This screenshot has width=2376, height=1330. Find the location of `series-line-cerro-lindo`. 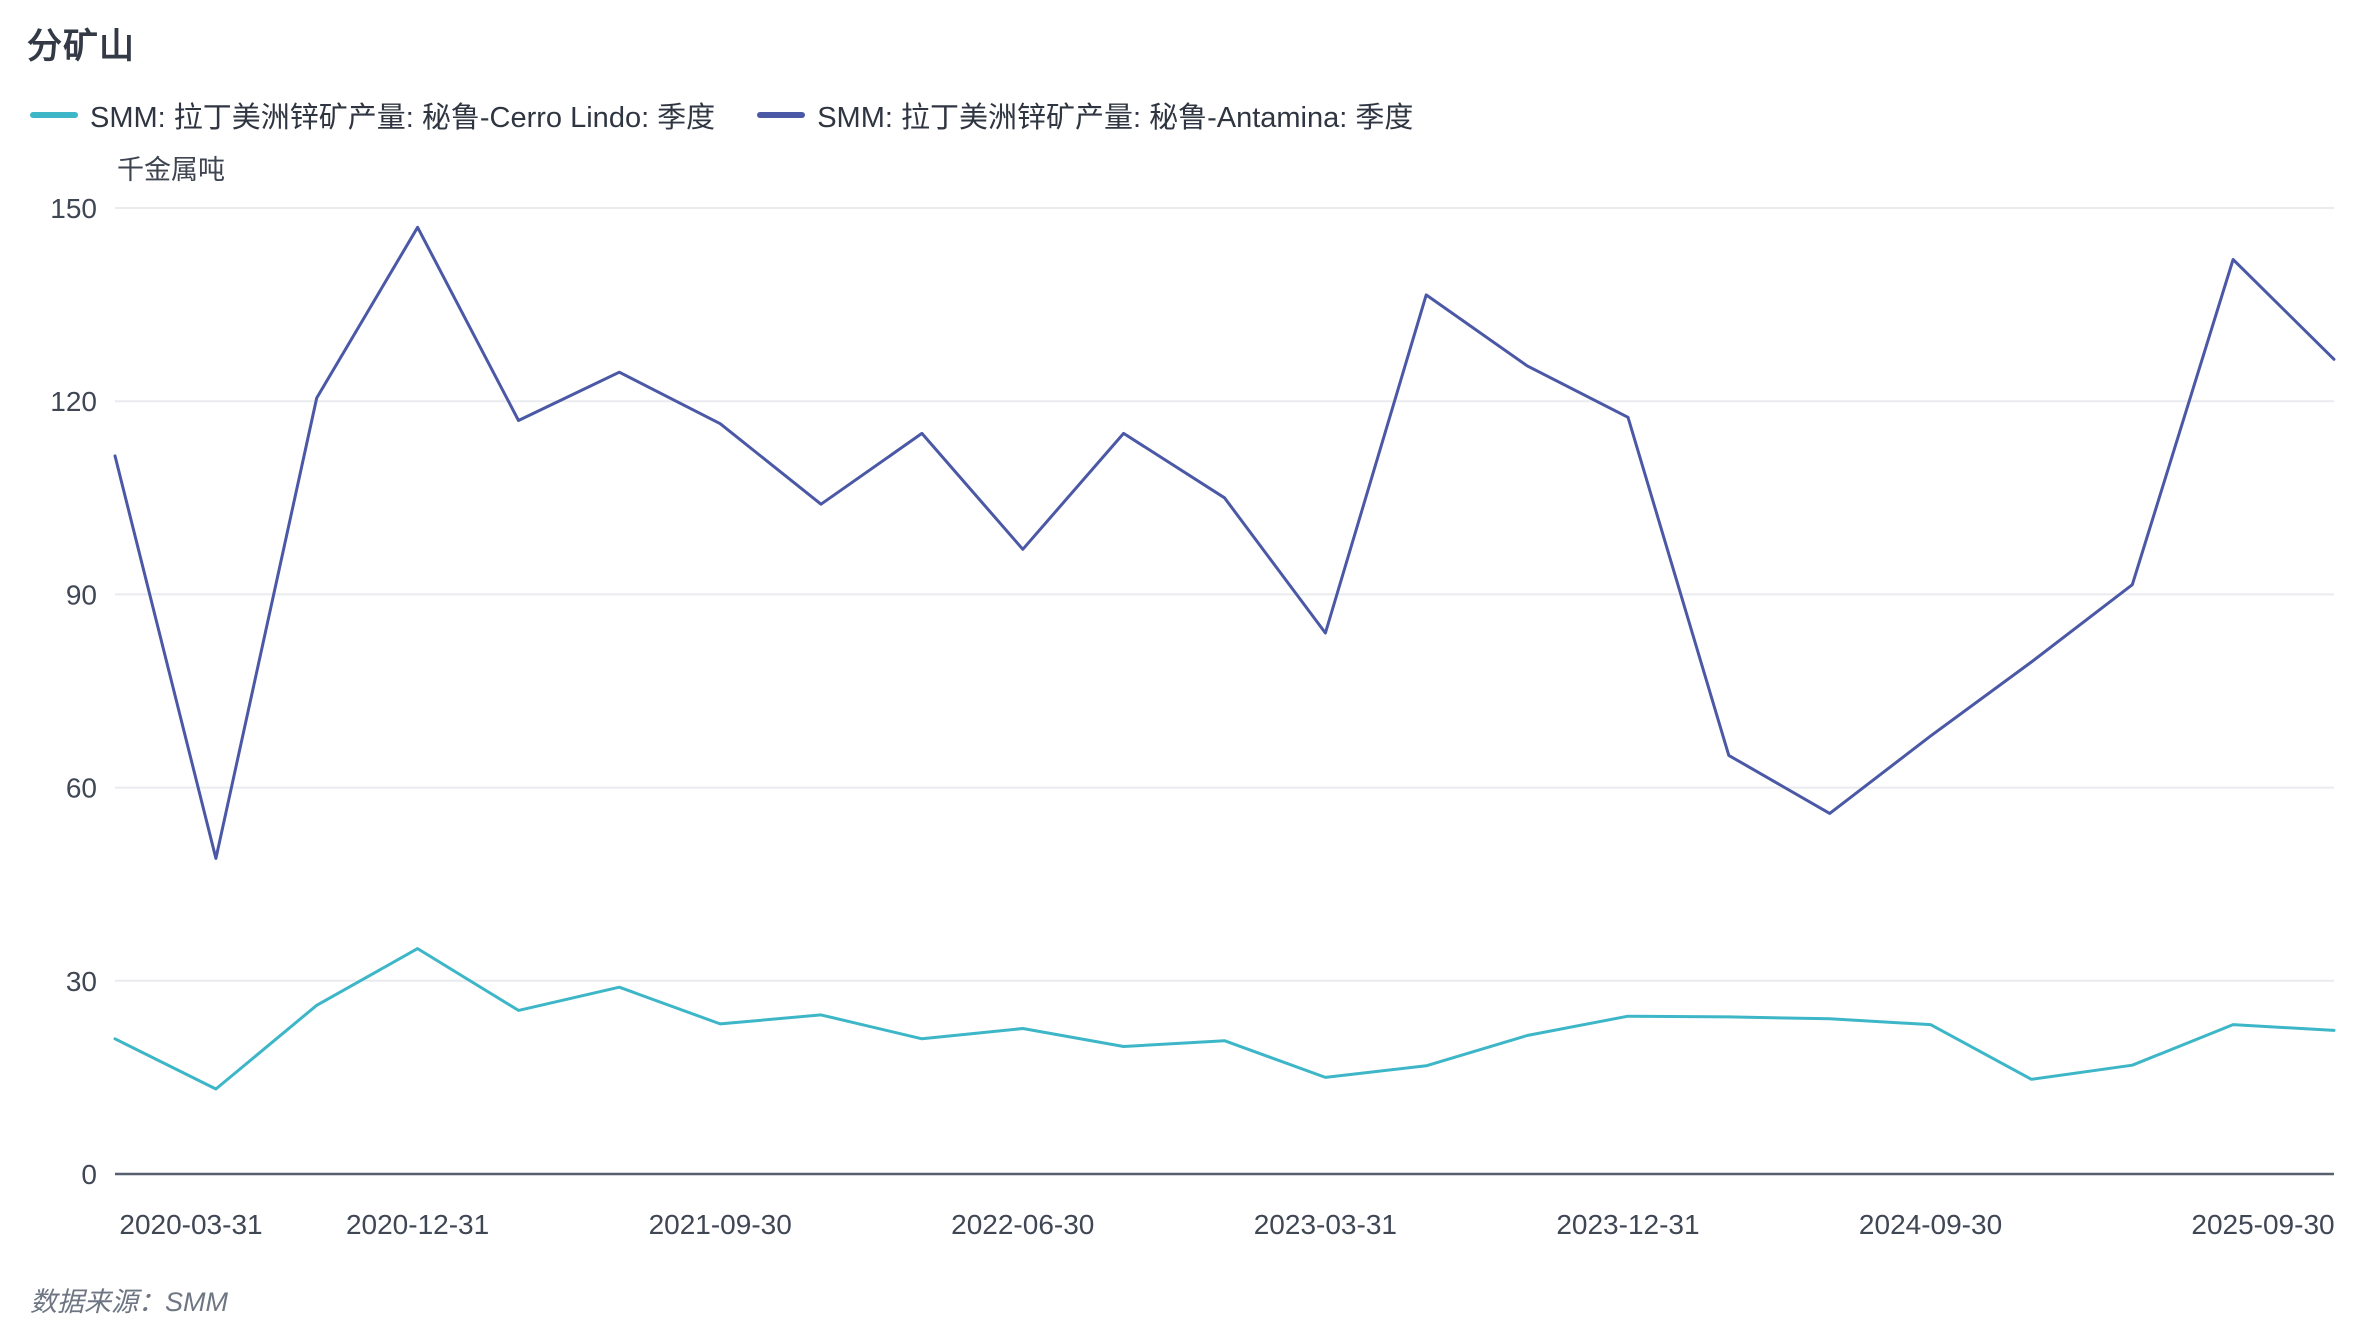

series-line-cerro-lindo is located at coordinates (1224, 1019).